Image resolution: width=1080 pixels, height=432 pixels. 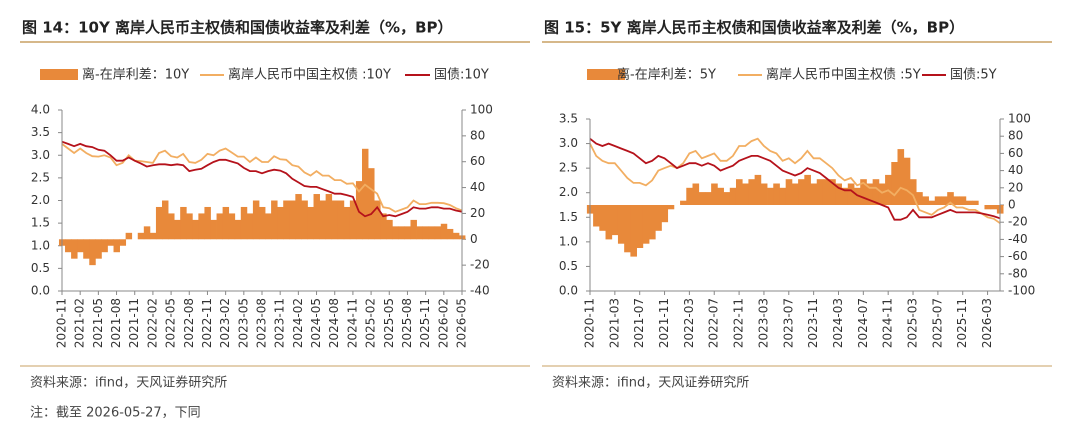 I want to click on x-tick-label: 2025-05, so click(x=389, y=323).